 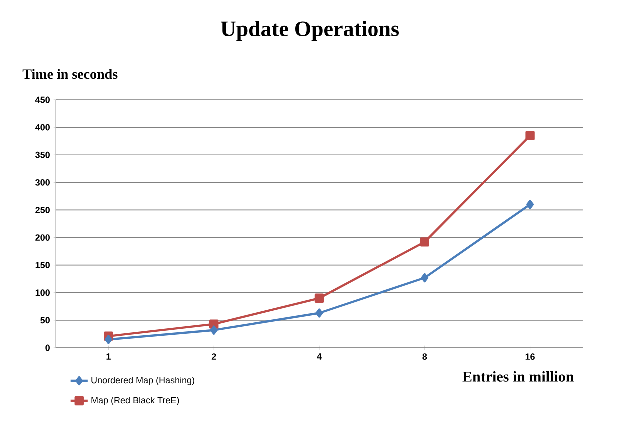 What do you see at coordinates (45, 320) in the screenshot?
I see `y-tick-label: 50` at bounding box center [45, 320].